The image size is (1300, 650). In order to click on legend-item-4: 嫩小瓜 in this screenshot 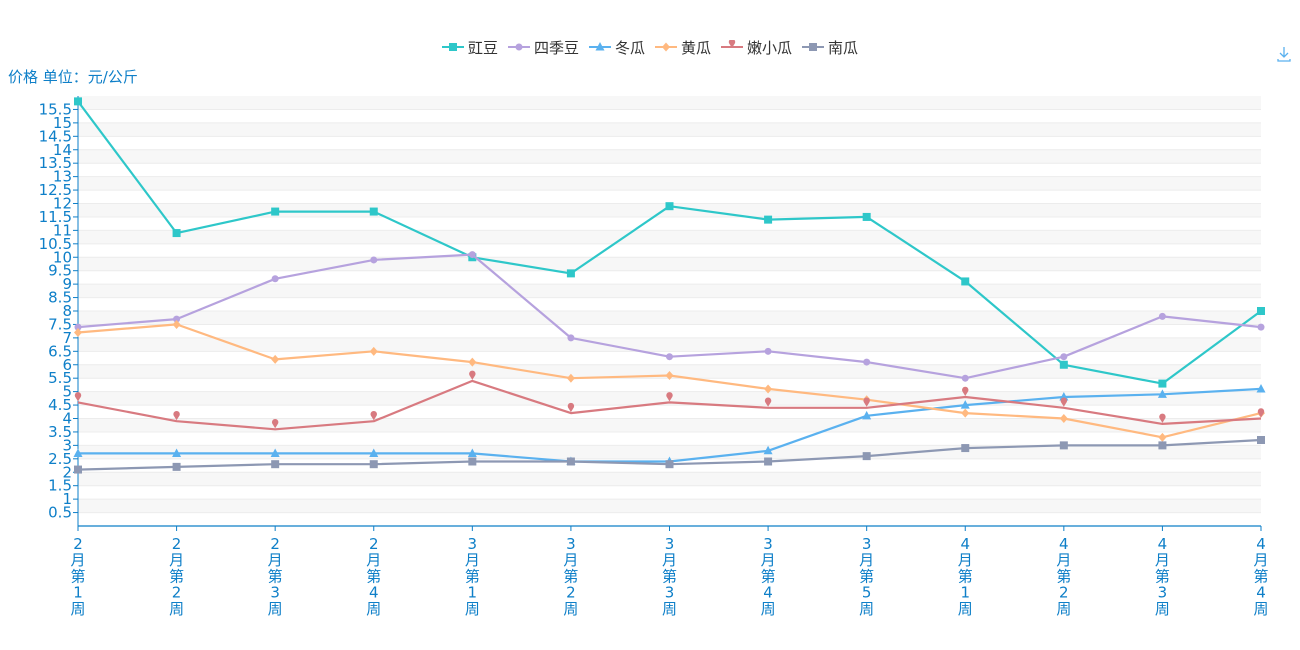, I will do `click(756, 47)`.